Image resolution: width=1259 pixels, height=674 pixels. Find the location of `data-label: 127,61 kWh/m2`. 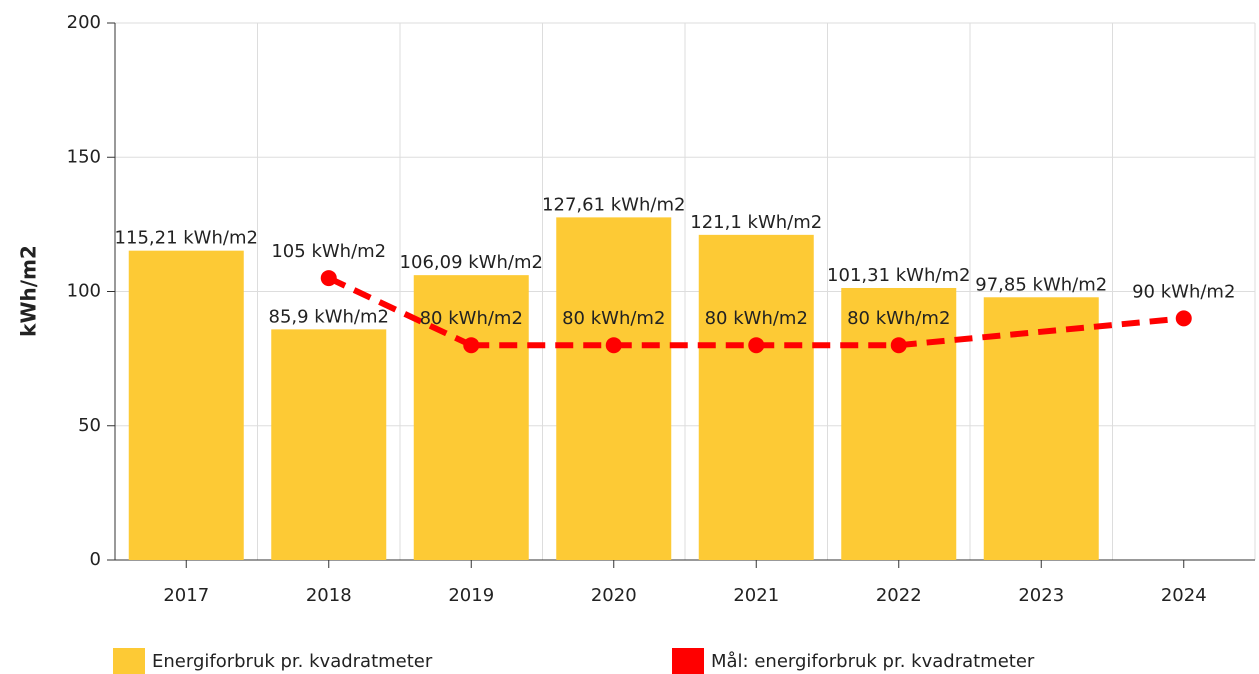

data-label: 127,61 kWh/m2 is located at coordinates (613, 204).